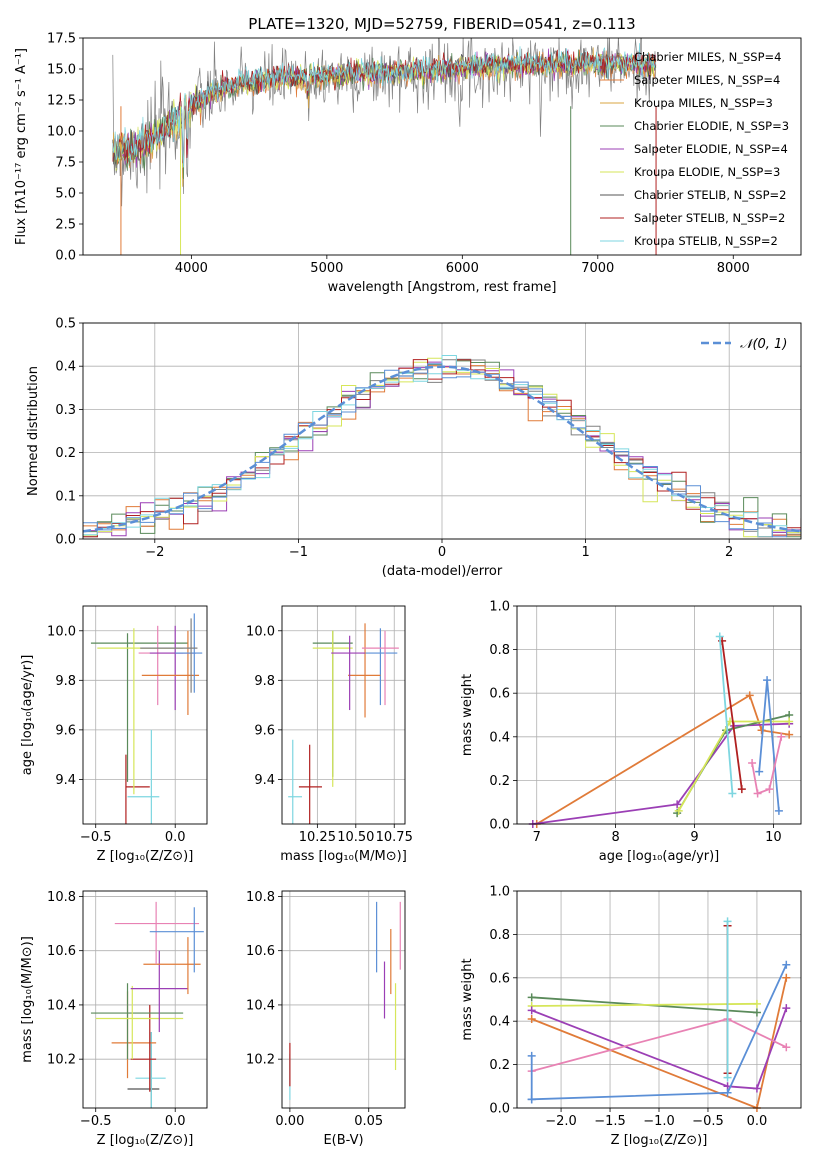  I want to click on tick-label-x: 4000, so click(191, 268).